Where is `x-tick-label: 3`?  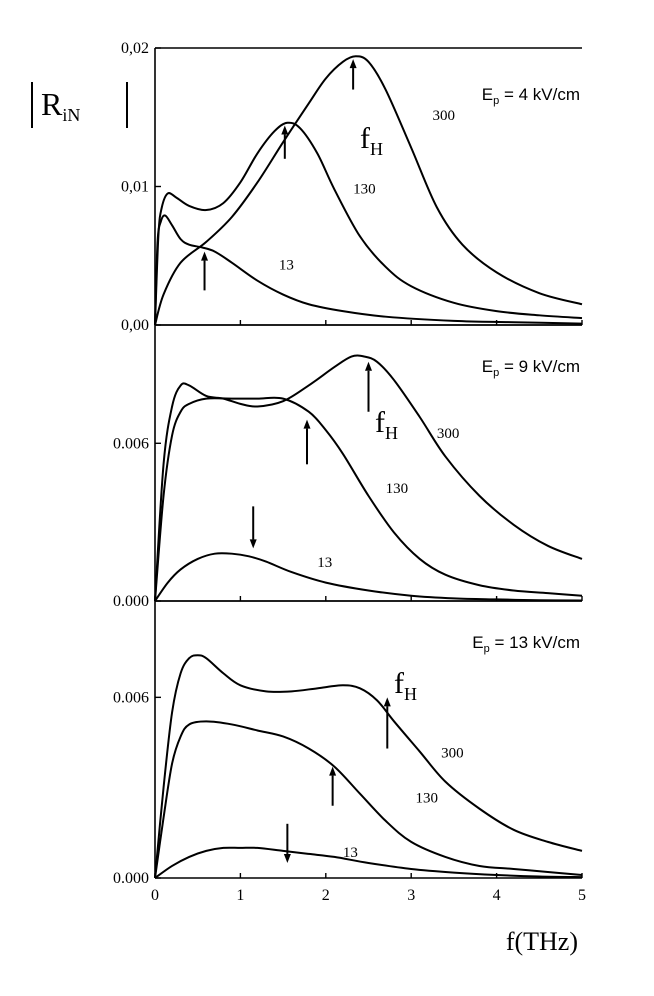
x-tick-label: 3 is located at coordinates (411, 895).